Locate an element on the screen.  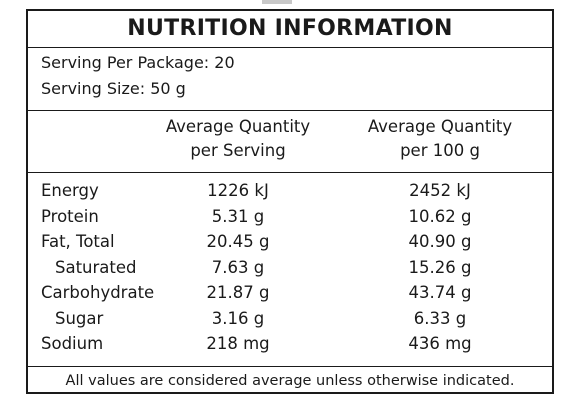
per-serving-value: 1226 kJ is located at coordinates (238, 190).